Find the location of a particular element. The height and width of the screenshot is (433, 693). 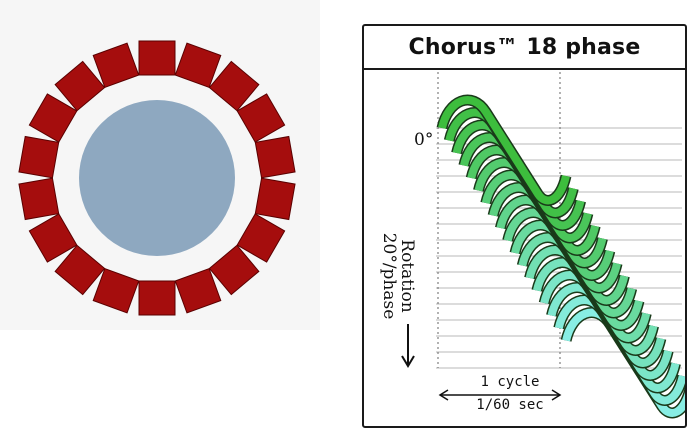

rotation-label: Rotation is located at coordinates (407, 276).